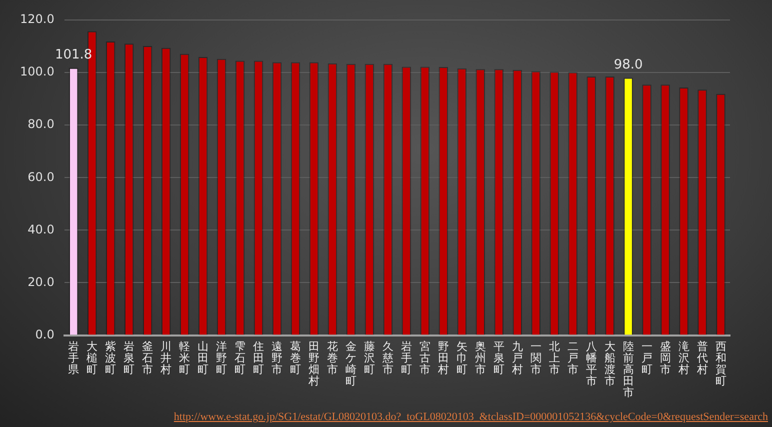 Image resolution: width=772 pixels, height=427 pixels. What do you see at coordinates (44, 334) in the screenshot?
I see `y-tick-label: 0.0` at bounding box center [44, 334].